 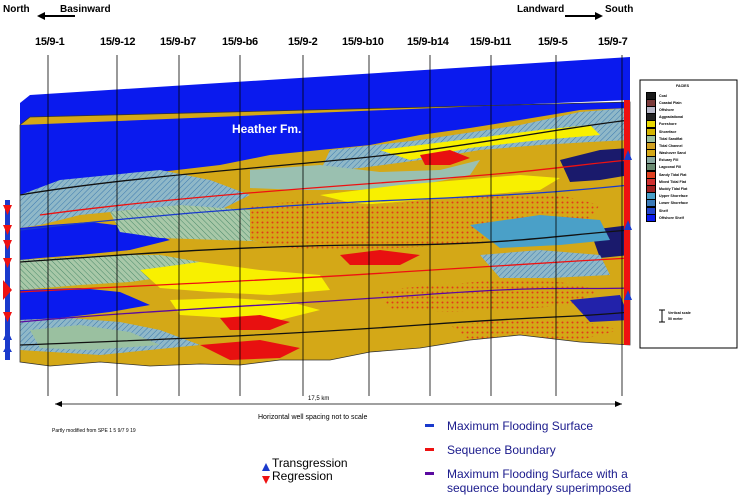 I want to click on north-label: North, so click(x=16, y=9).